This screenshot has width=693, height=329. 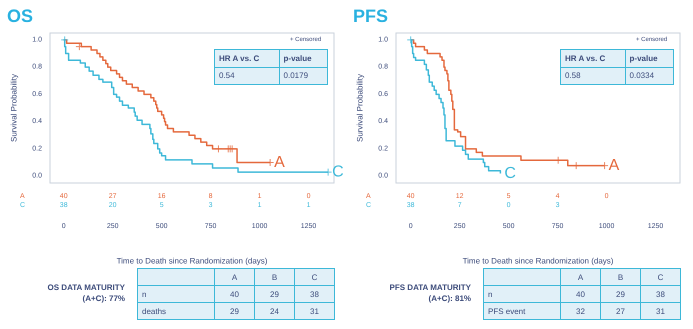 I want to click on chart-title: PFS, so click(x=370, y=16).